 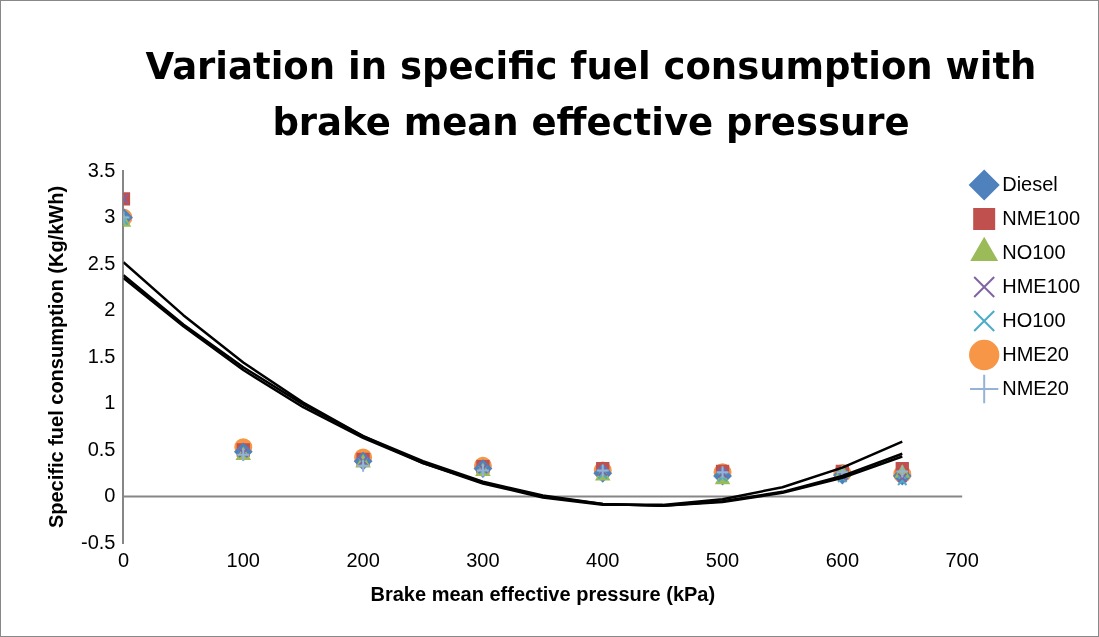 I want to click on x-tick-label: 100, so click(x=243, y=559).